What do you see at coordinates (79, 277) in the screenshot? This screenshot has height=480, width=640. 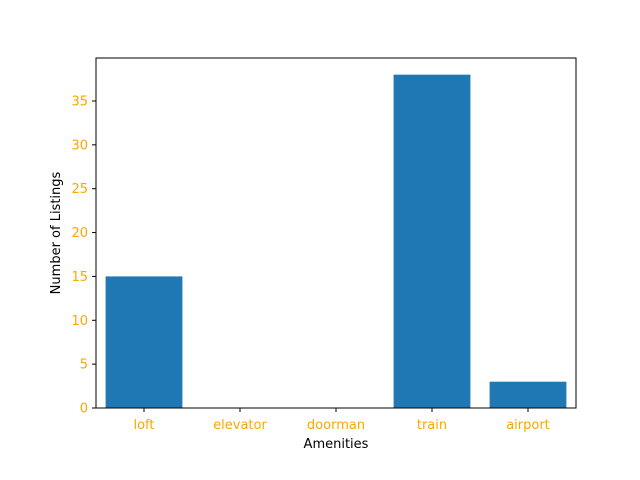 I see `y-tick-label-15: 15` at bounding box center [79, 277].